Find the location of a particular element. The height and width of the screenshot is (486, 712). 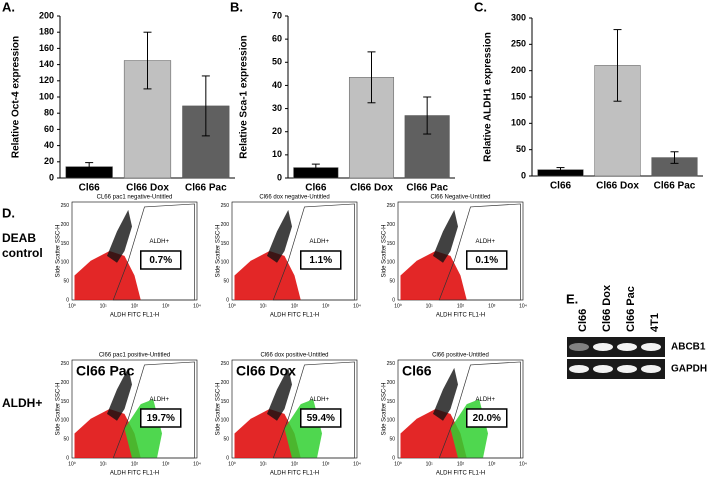

plot-title: Cl66 Negative-Untitled is located at coordinates (460, 198).